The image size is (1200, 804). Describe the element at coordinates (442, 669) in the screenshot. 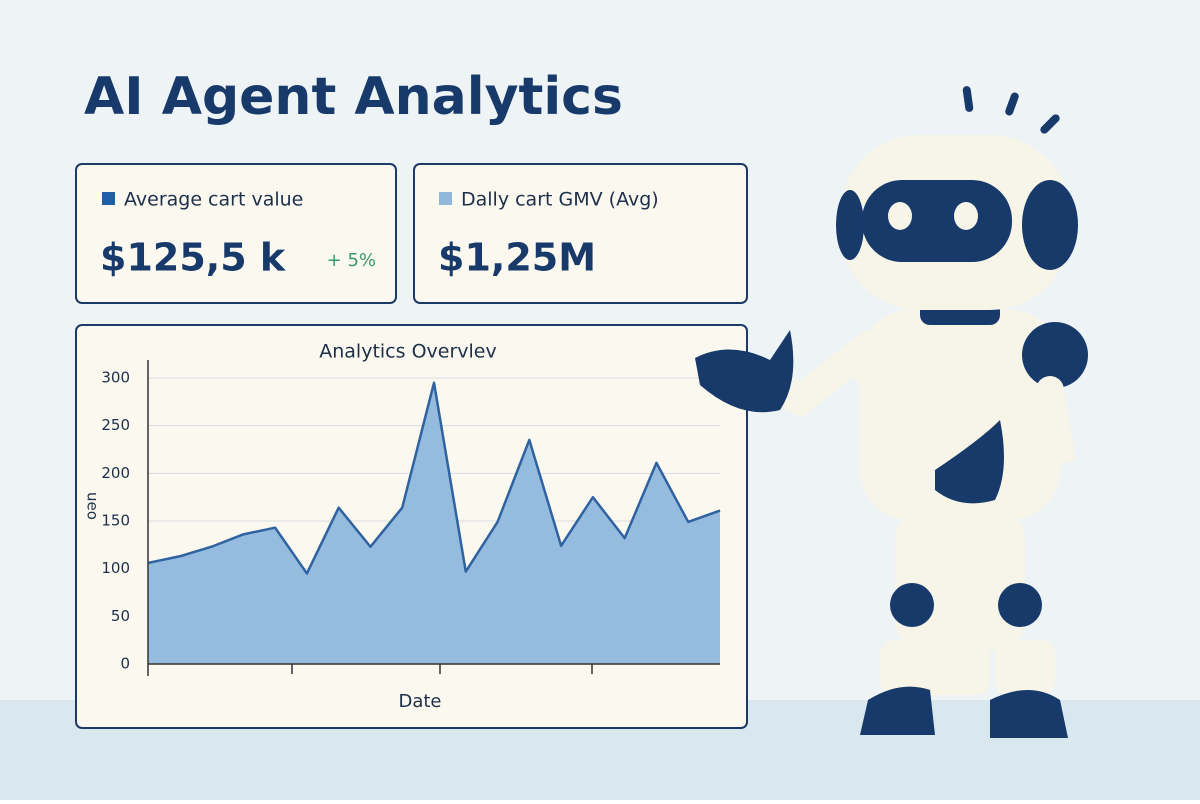

I see `x-ticks` at that location.